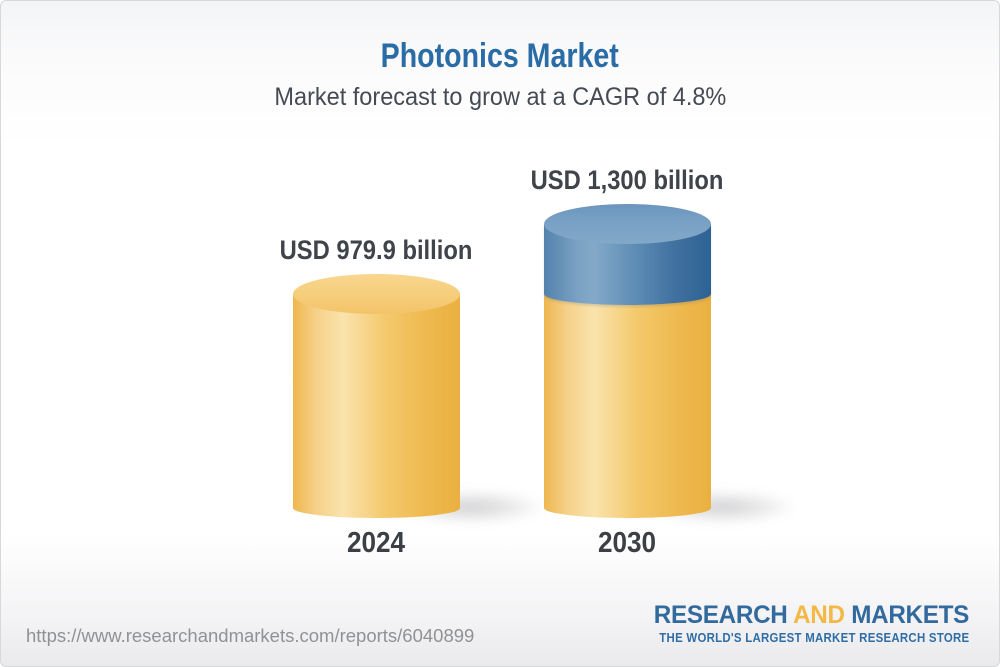 The height and width of the screenshot is (667, 1000). Describe the element at coordinates (627, 543) in the screenshot. I see `year-label-2030: 2030` at that location.